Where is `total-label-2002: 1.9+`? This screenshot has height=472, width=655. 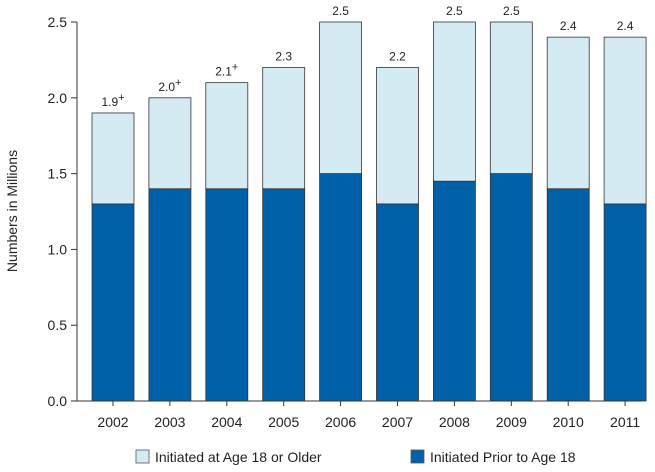
total-label-2002: 1.9+ is located at coordinates (112, 100).